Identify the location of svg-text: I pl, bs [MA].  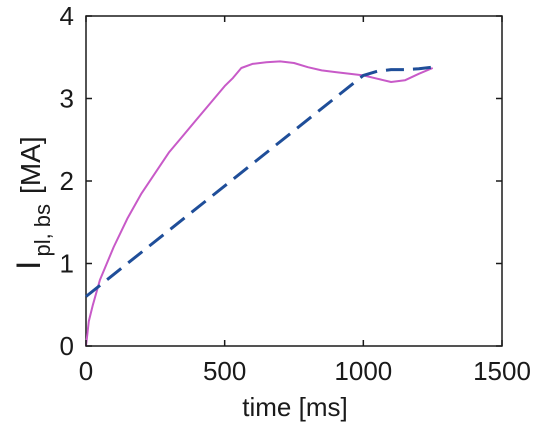
(32, 203).